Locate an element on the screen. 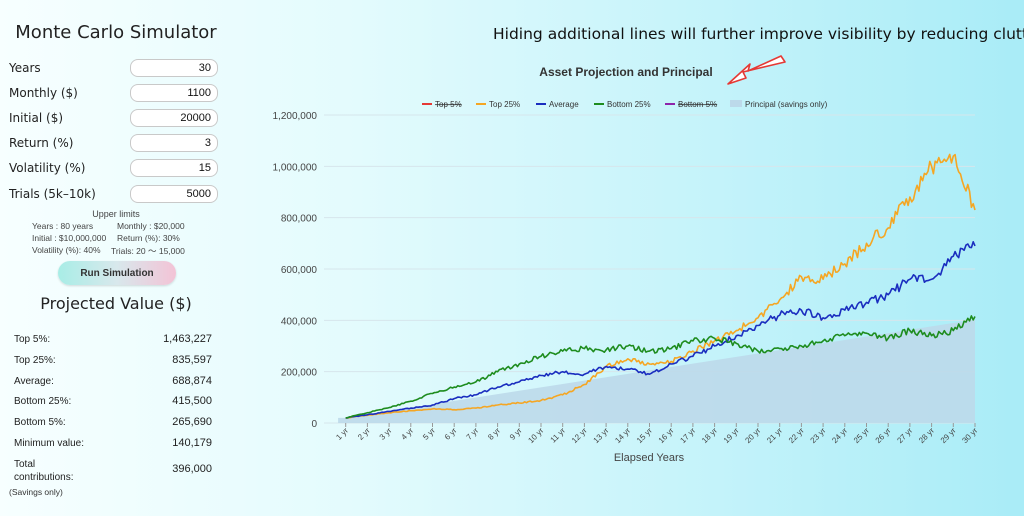 This screenshot has width=1024, height=516. result-value-top25: 835,597 is located at coordinates (192, 360).